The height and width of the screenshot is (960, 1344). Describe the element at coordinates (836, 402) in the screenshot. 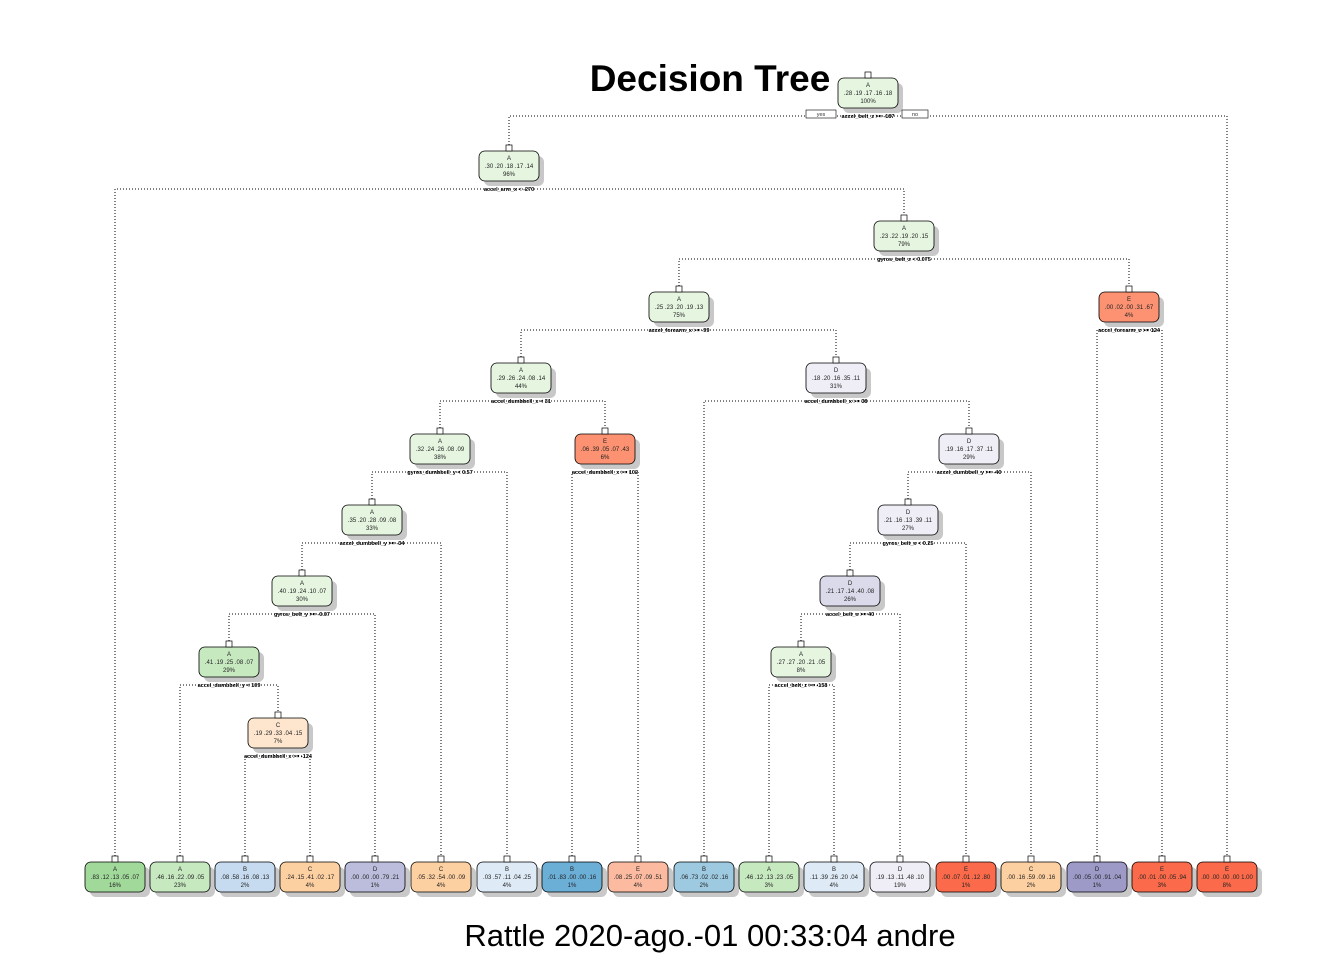

I see `split-condition: accel_dumbbell_x >= 38` at that location.